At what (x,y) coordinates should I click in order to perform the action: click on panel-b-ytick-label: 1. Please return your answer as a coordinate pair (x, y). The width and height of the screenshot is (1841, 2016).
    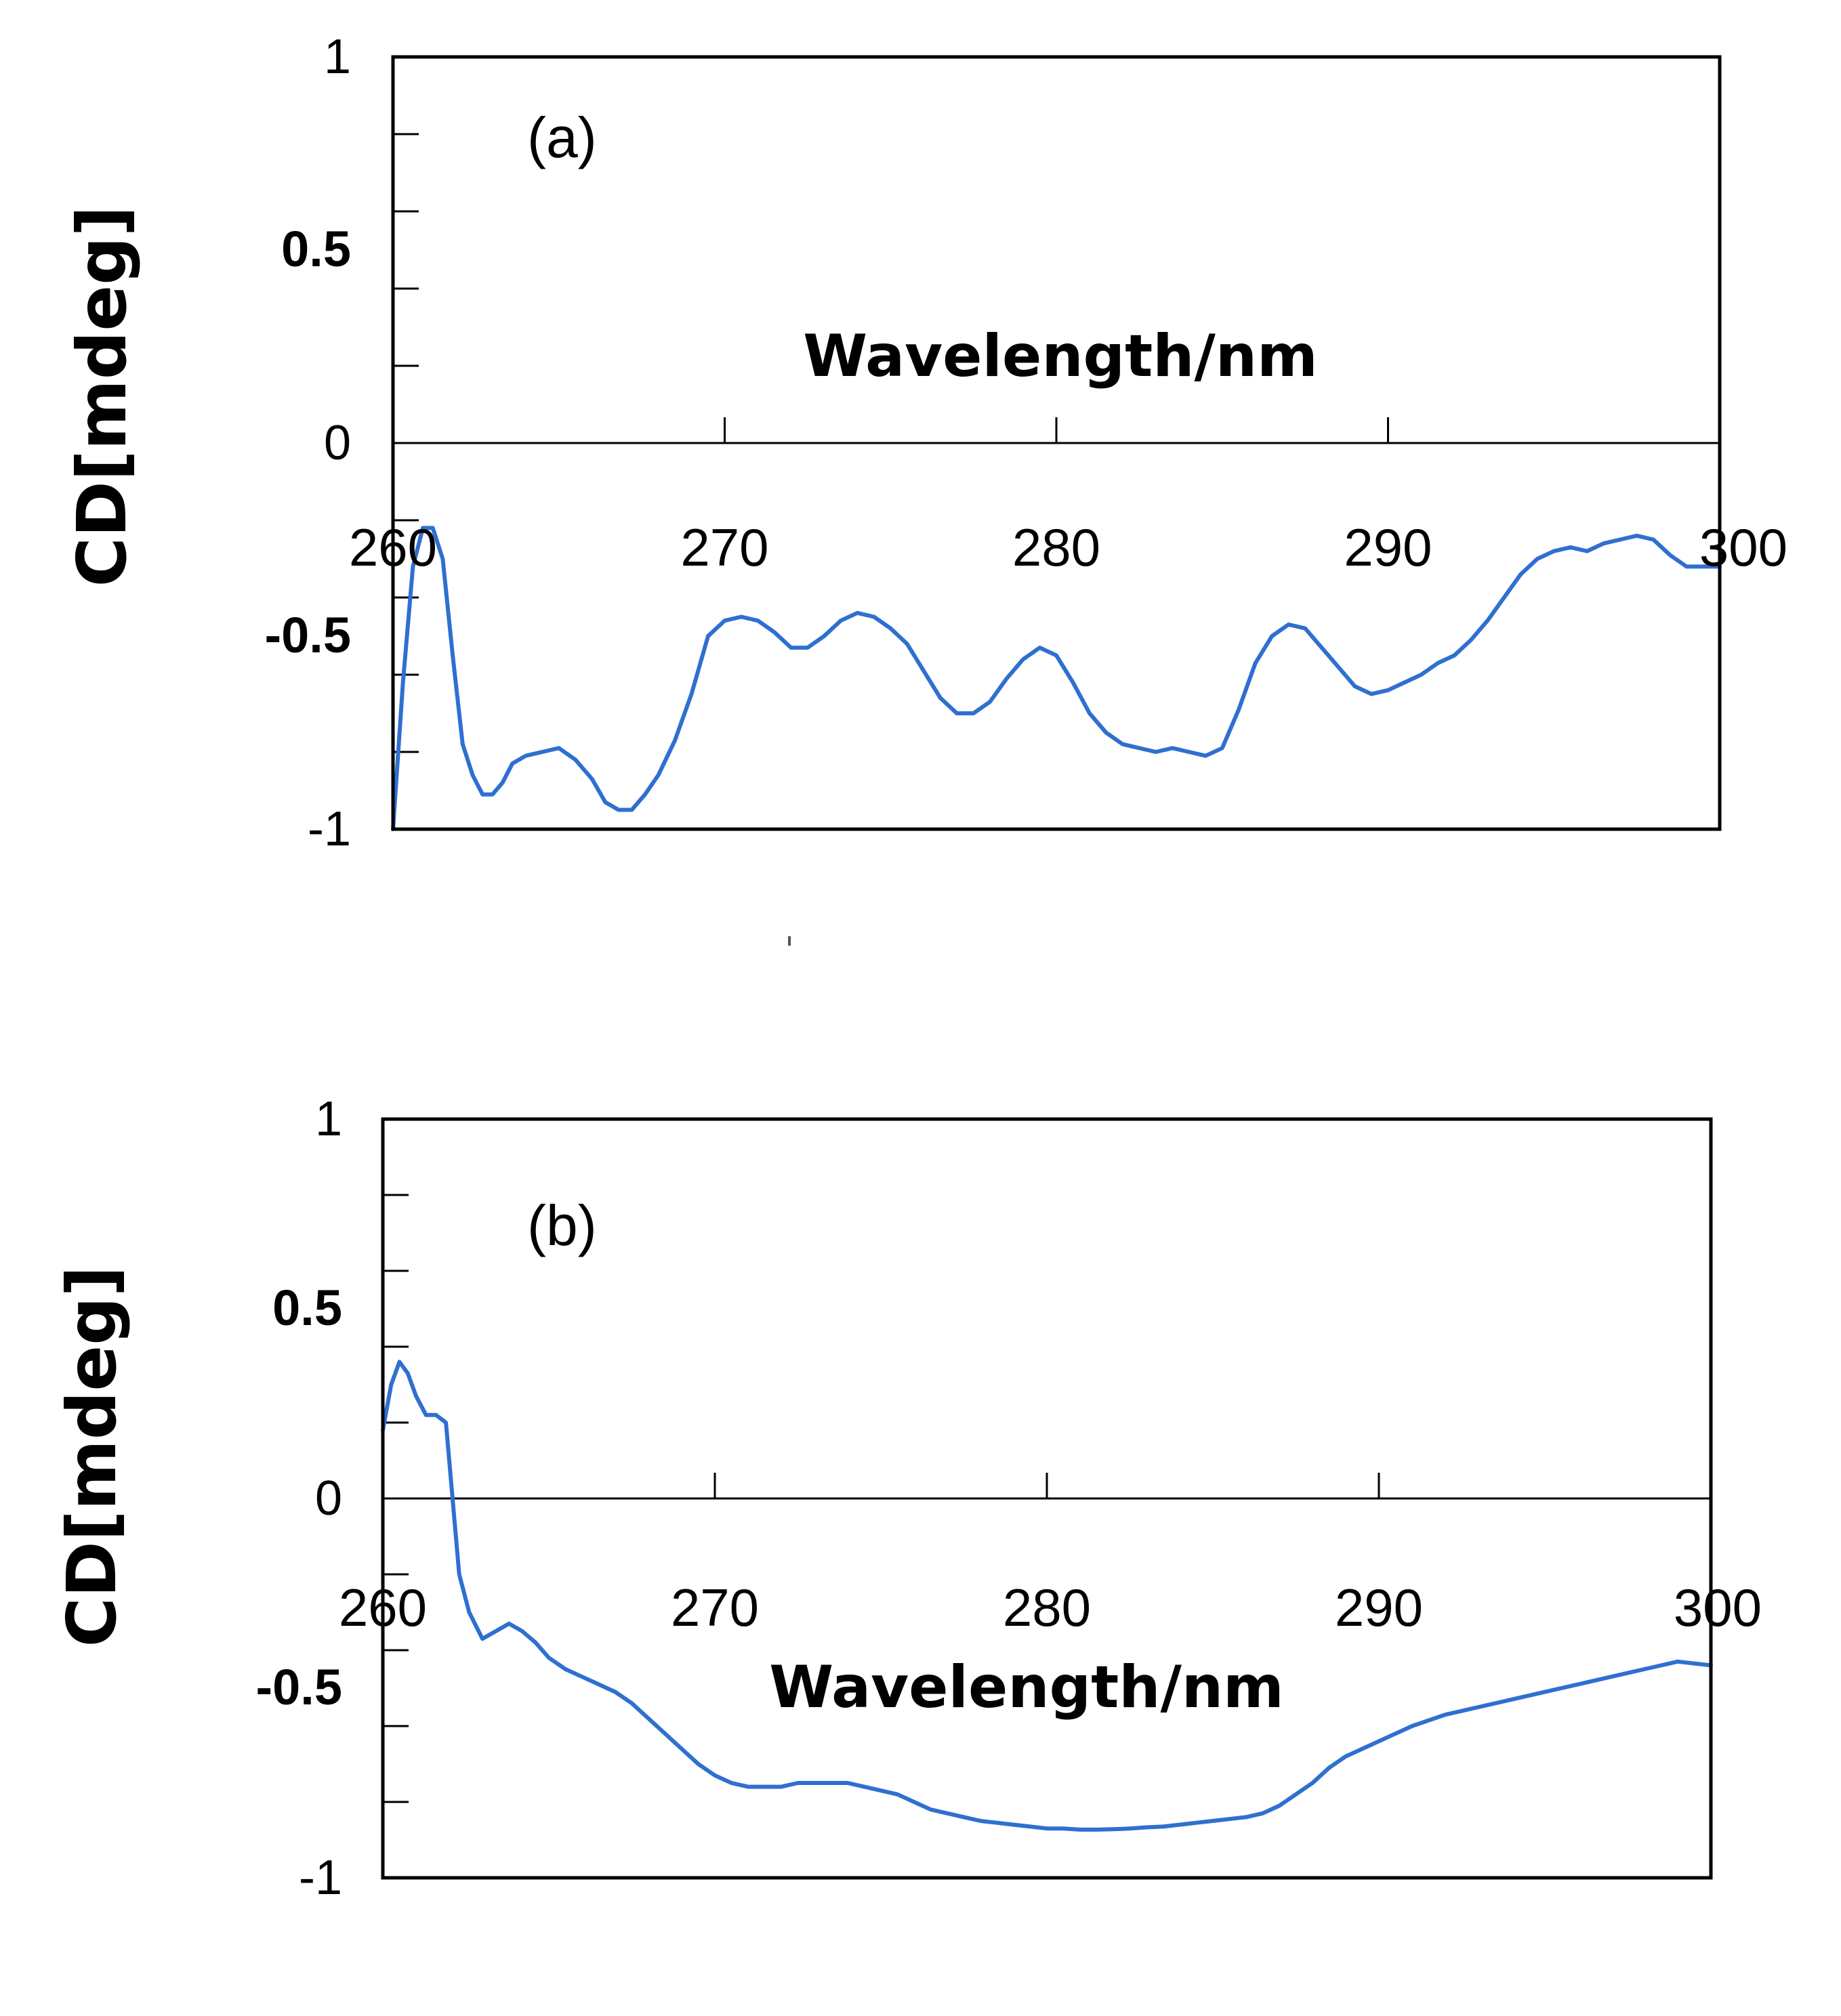
    Looking at the image, I should click on (328, 1119).